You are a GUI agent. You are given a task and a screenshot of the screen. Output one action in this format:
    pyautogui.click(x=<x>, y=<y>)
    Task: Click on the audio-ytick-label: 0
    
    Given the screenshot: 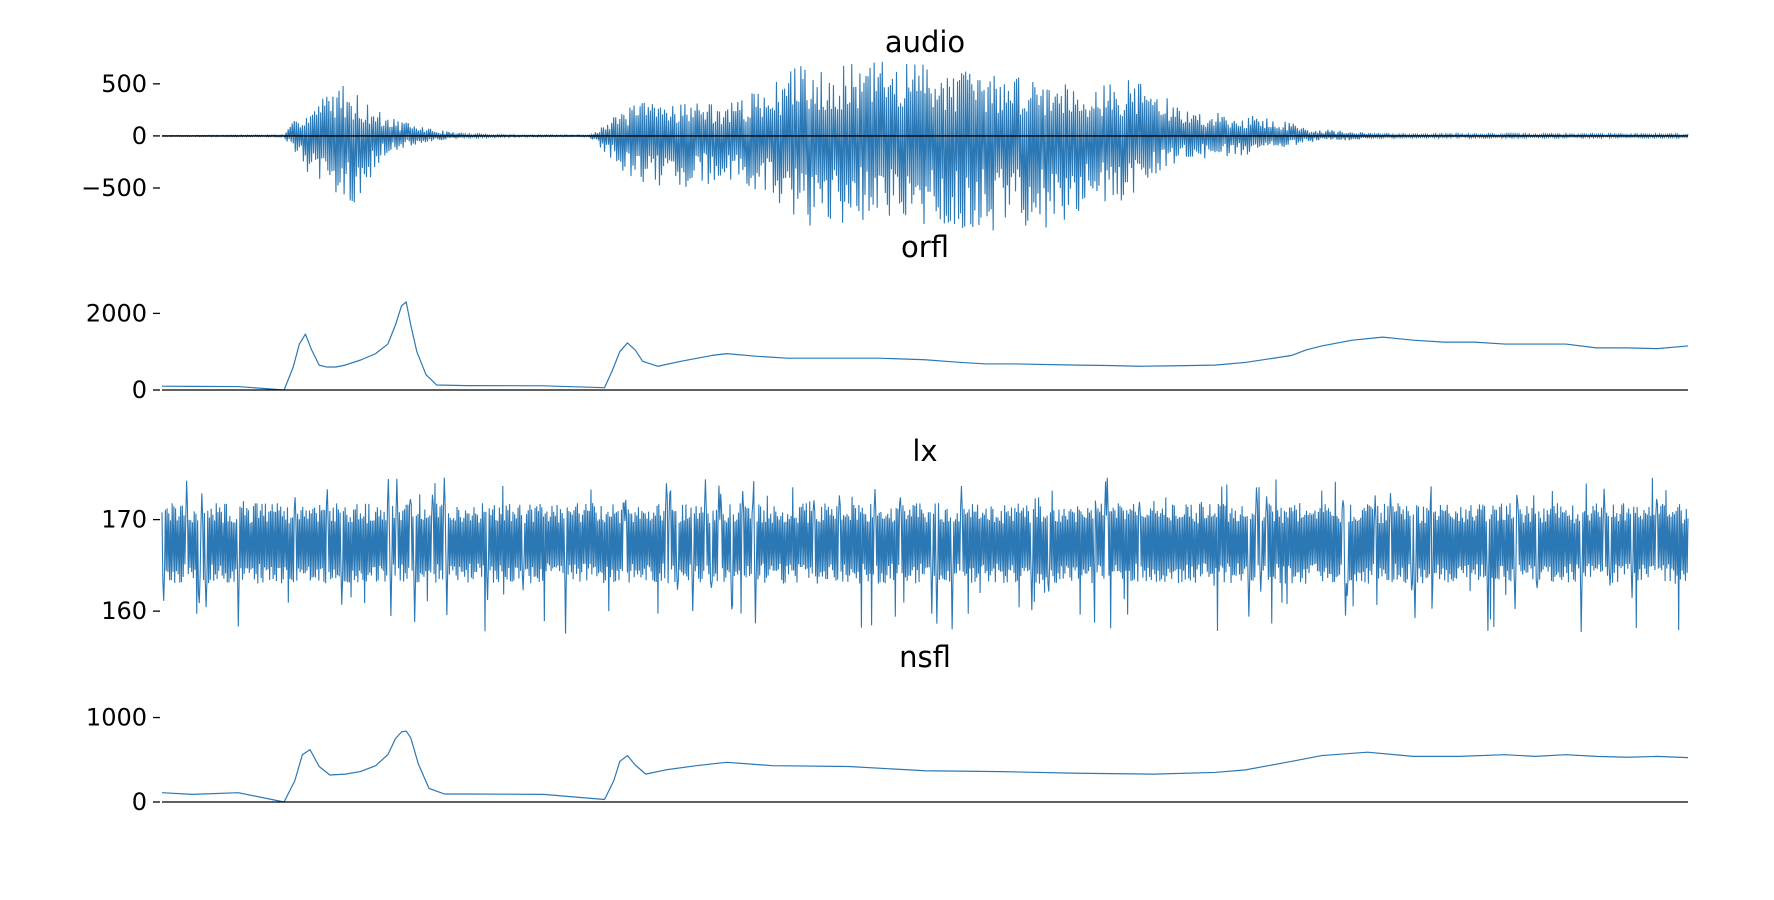 What is the action you would take?
    pyautogui.click(x=139, y=136)
    